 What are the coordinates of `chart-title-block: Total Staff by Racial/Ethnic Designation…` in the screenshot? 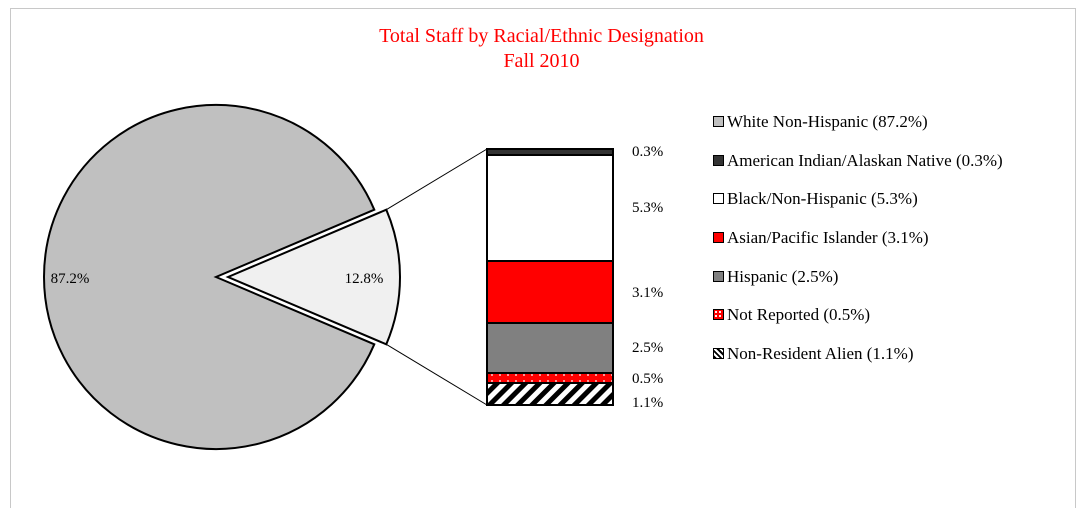 It's located at (541, 49).